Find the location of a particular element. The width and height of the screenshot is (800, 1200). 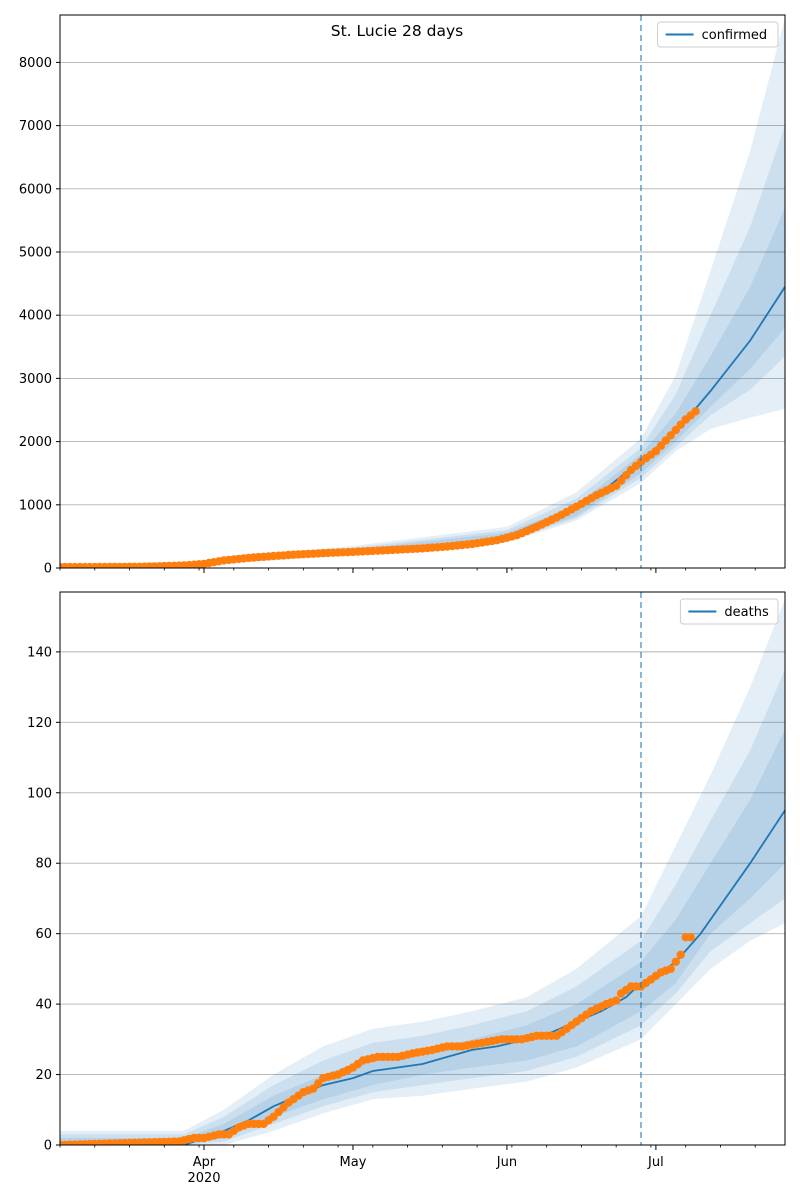

y-tick-label: 20 is located at coordinates (43, 1075).